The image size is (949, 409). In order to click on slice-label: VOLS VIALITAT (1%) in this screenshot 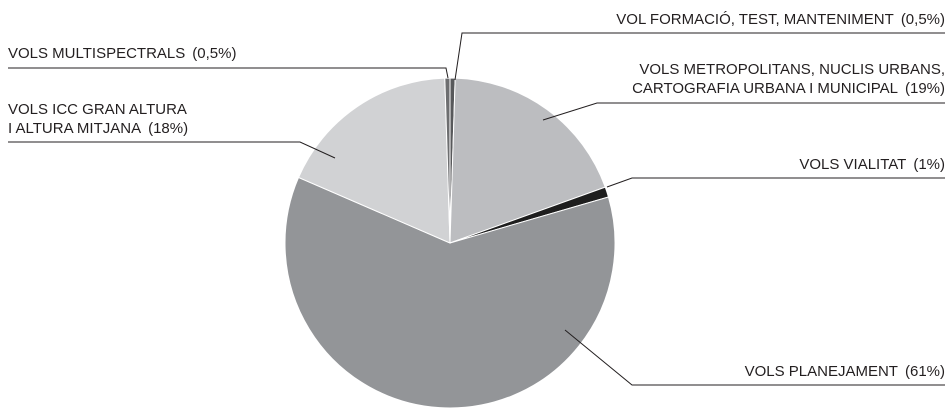, I will do `click(872, 164)`.